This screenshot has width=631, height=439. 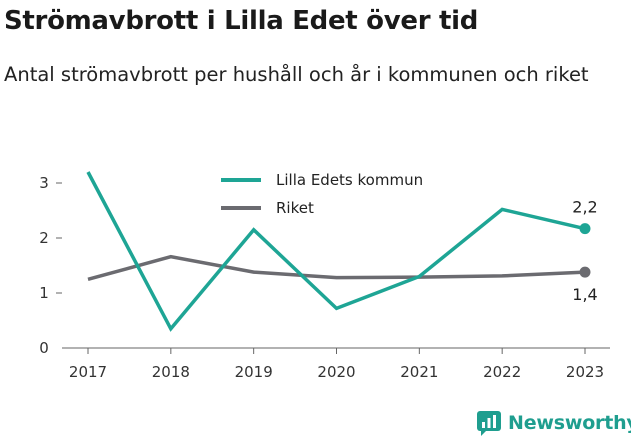 I want to click on brand-logo: Newsworthy, so click(x=553, y=423).